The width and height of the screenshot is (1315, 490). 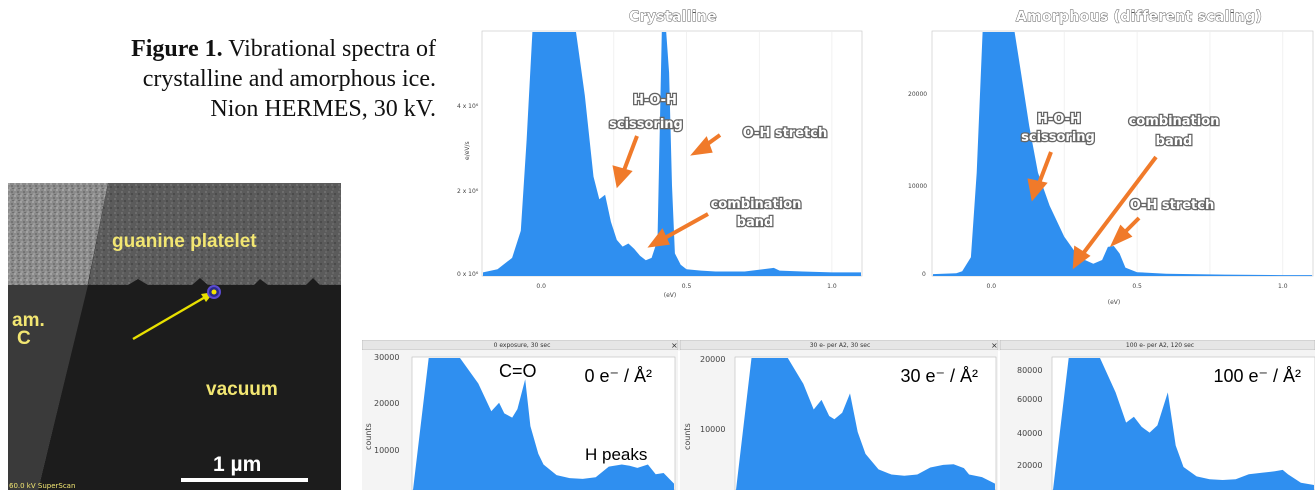 What do you see at coordinates (329, 49) in the screenshot?
I see `caption-text-1: Vibrational spectra of` at bounding box center [329, 49].